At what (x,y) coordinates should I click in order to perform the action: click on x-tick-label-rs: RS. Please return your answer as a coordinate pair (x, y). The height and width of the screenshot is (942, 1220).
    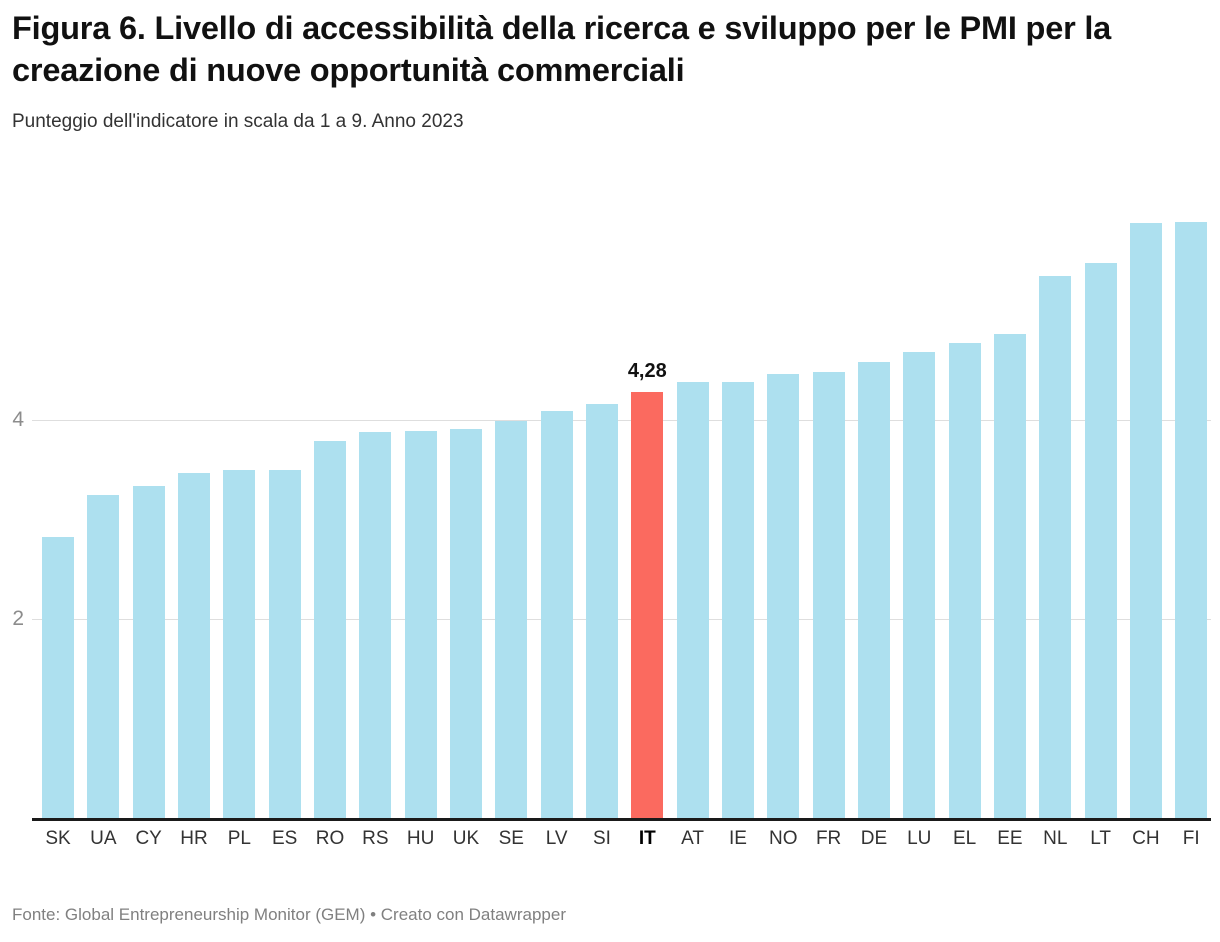
    Looking at the image, I should click on (375, 838).